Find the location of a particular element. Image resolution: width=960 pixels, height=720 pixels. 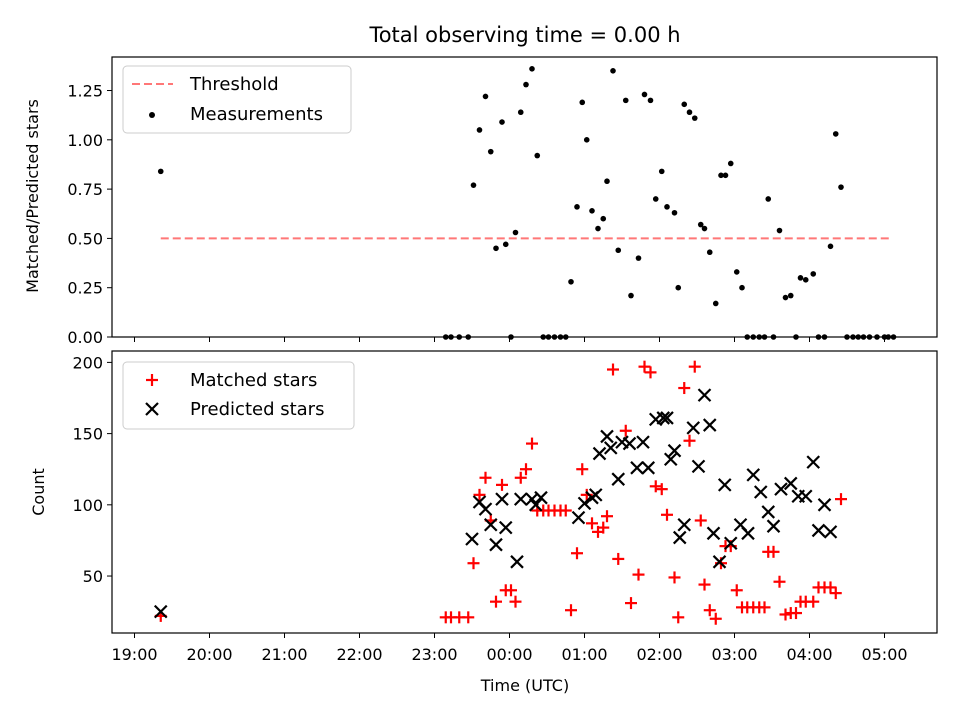

top-legend-box is located at coordinates (237, 99).